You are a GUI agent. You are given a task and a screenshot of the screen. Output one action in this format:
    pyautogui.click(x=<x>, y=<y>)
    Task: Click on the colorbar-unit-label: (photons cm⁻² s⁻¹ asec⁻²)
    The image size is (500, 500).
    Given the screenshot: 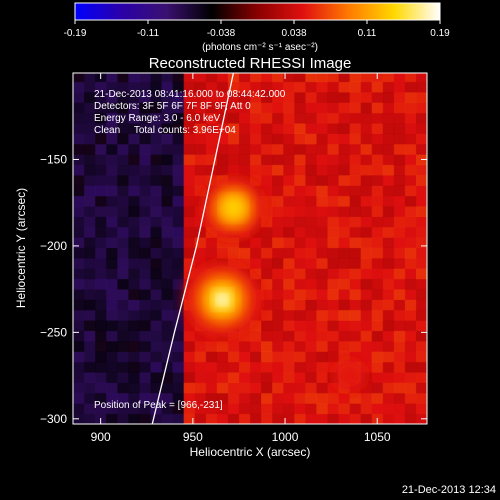 What is the action you would take?
    pyautogui.click(x=260, y=47)
    